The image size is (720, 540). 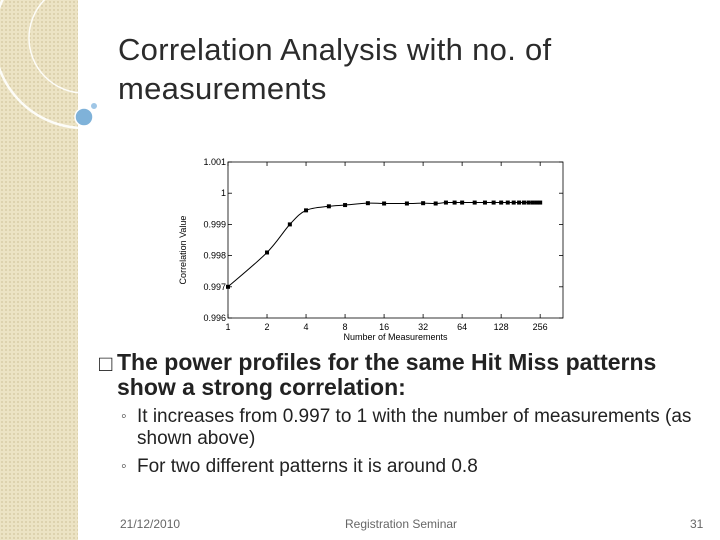 What do you see at coordinates (401, 524) in the screenshot?
I see `footer-title: Registration Seminar` at bounding box center [401, 524].